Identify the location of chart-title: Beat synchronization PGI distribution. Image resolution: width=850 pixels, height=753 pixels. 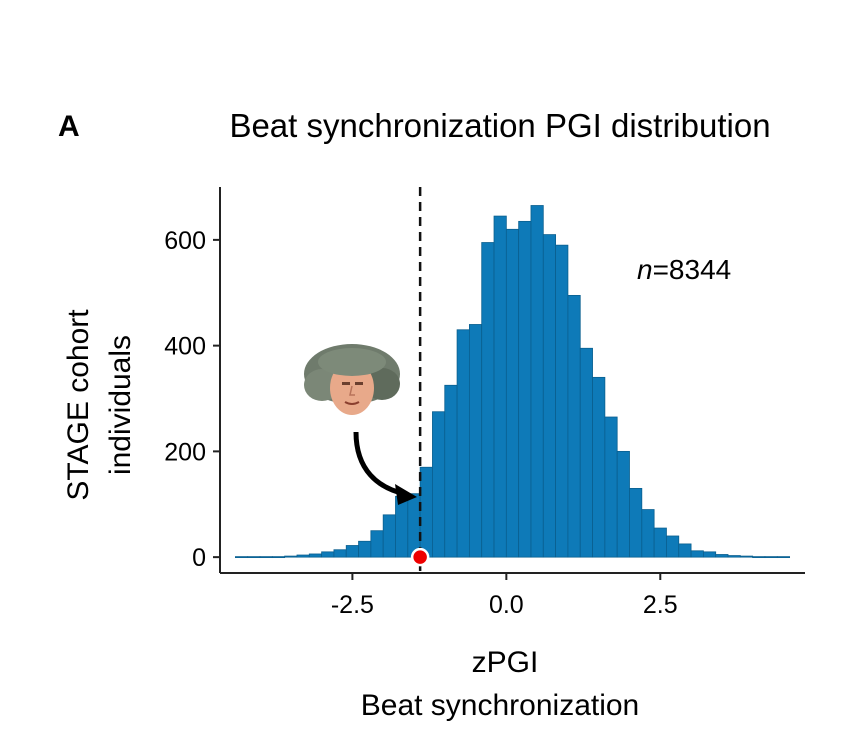
(499, 125).